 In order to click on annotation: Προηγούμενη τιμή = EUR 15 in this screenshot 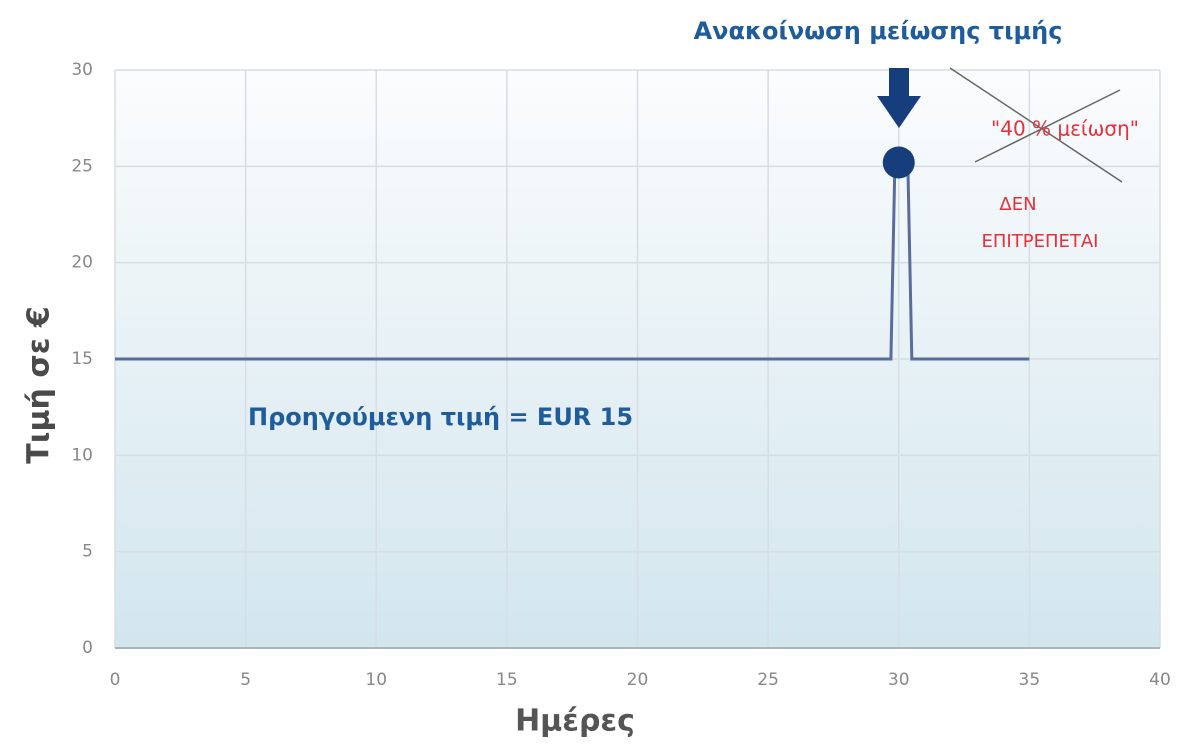, I will do `click(440, 417)`.